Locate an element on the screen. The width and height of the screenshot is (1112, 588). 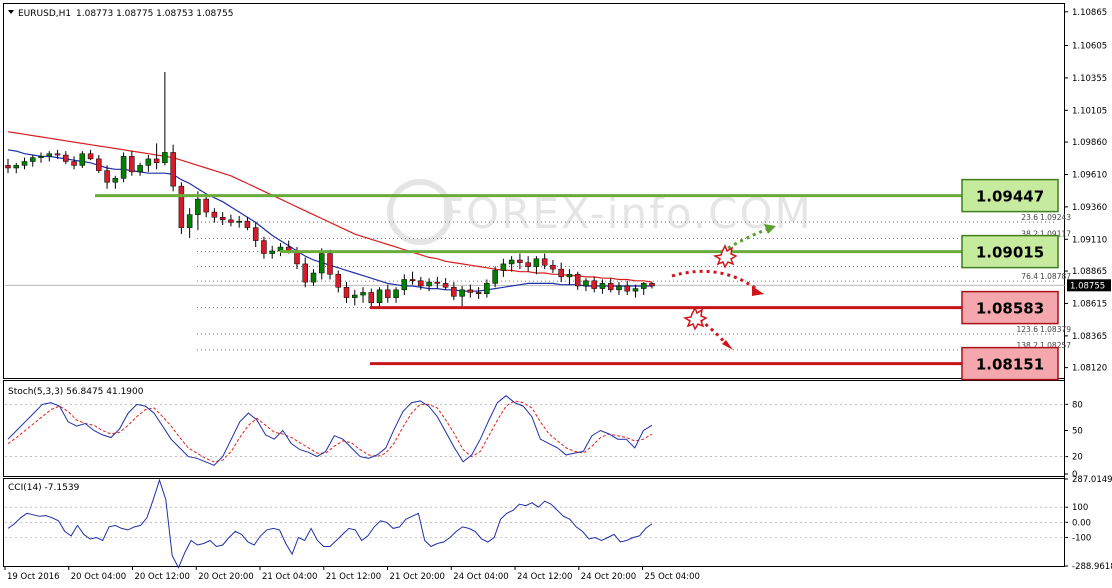
time-tick-label: 20 Oct 04:00 is located at coordinates (98, 577).